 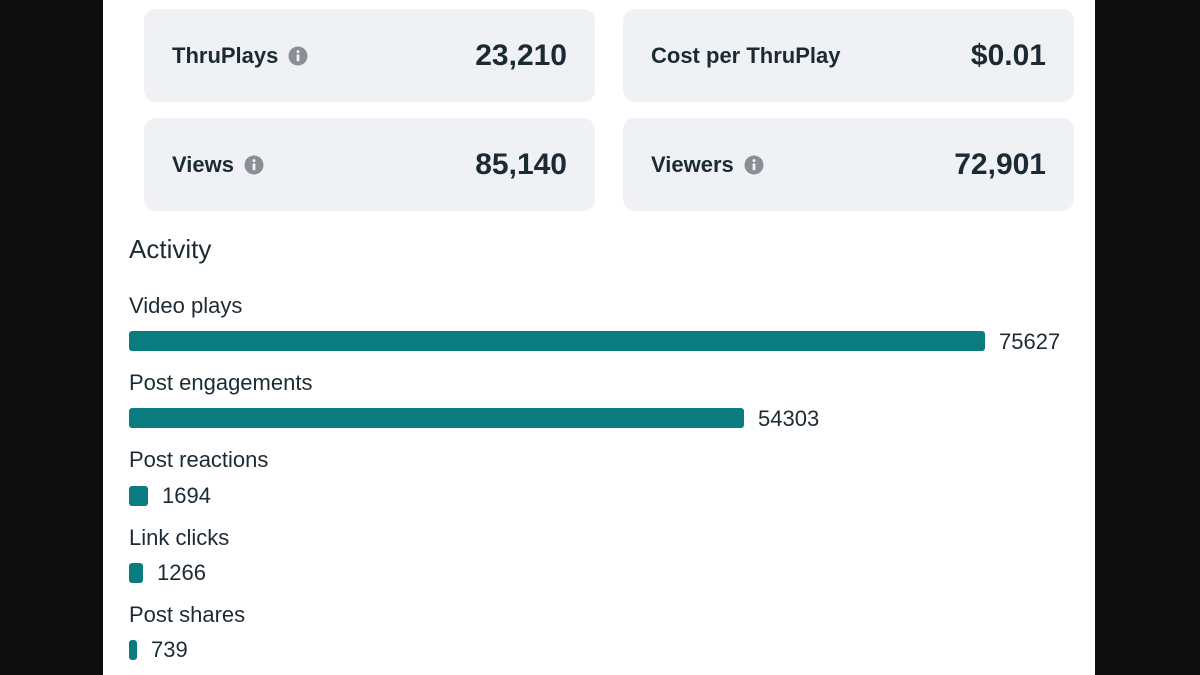 What do you see at coordinates (521, 55) in the screenshot?
I see `metric-value: 23,210` at bounding box center [521, 55].